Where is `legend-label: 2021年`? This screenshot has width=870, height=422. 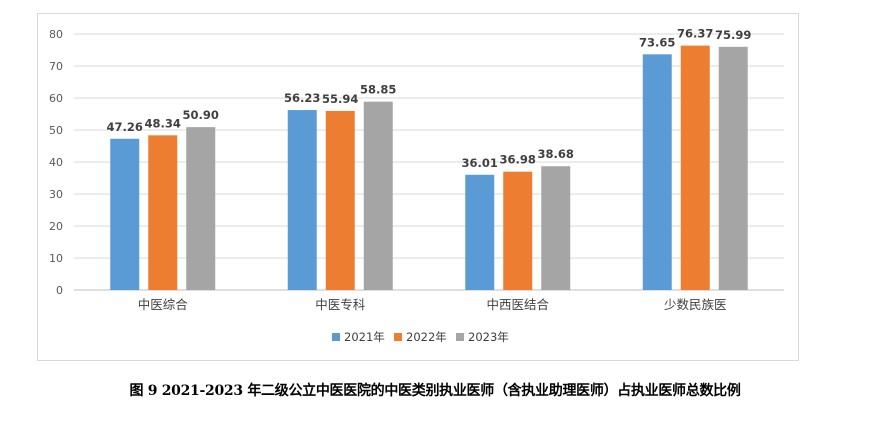 legend-label: 2021年 is located at coordinates (364, 337).